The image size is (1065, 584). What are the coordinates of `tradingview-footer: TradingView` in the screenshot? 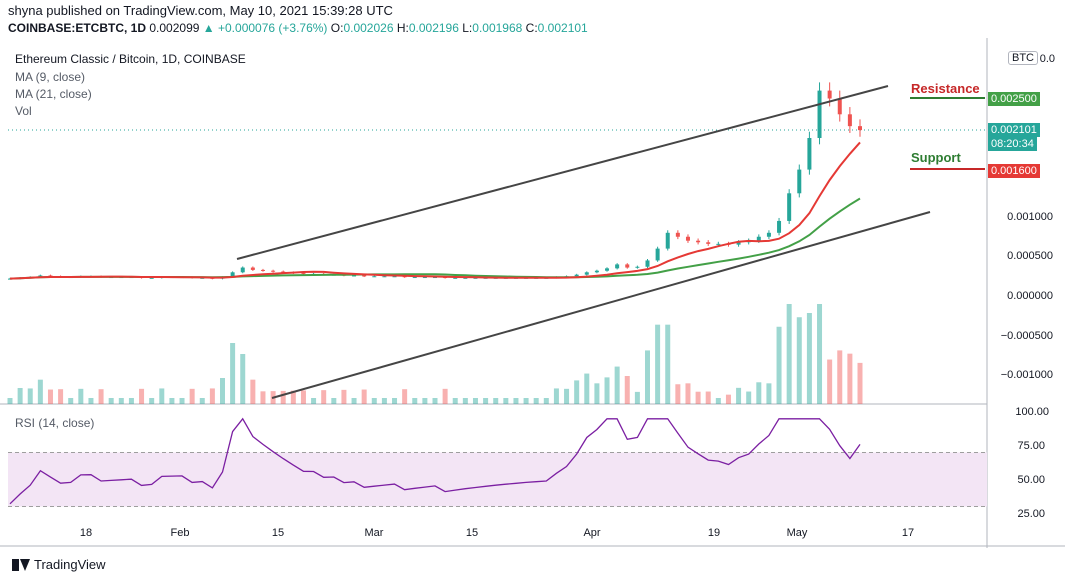 It's located at (59, 564).